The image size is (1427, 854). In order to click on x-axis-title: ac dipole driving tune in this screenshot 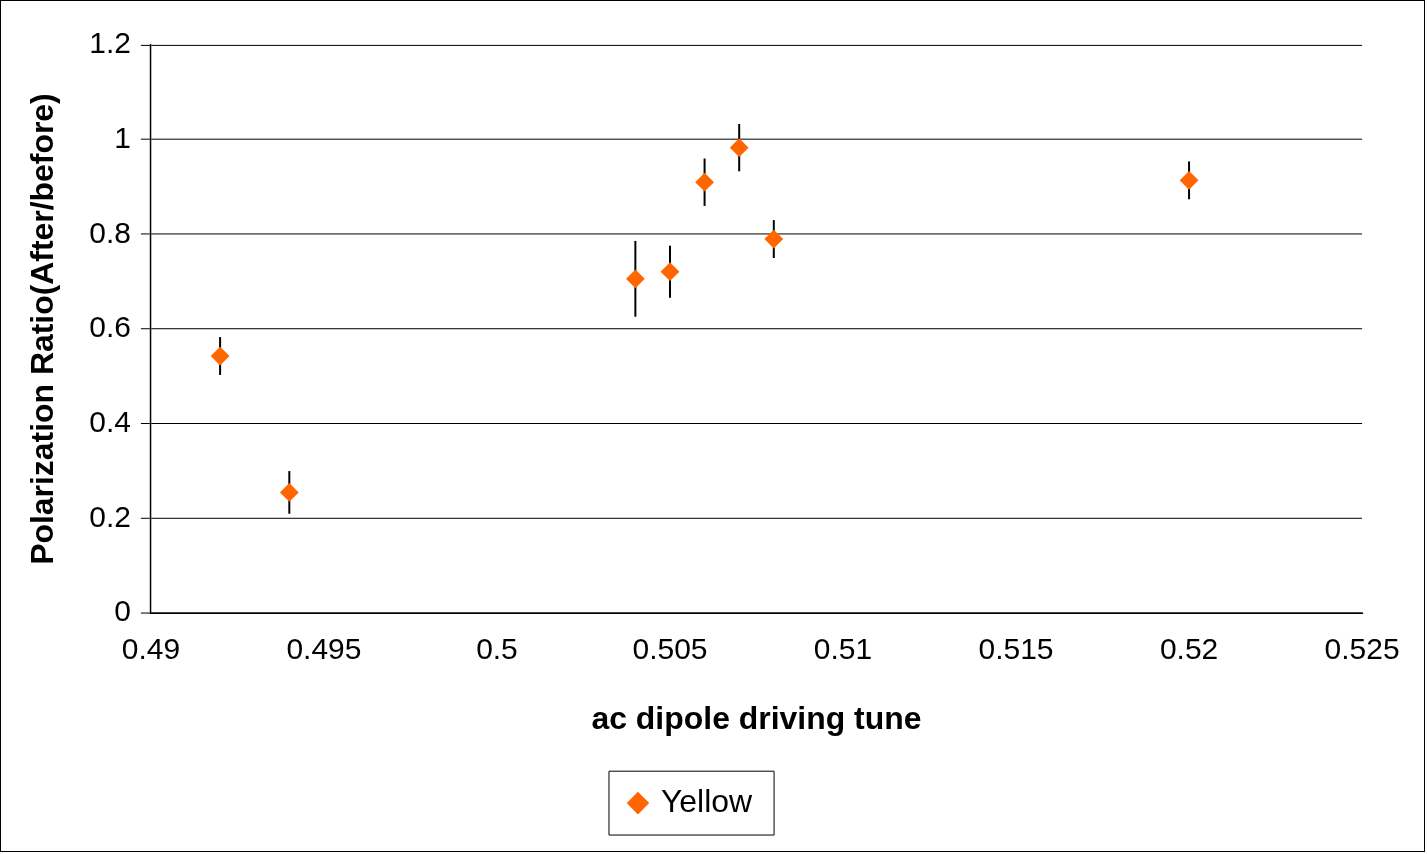, I will do `click(756, 717)`.